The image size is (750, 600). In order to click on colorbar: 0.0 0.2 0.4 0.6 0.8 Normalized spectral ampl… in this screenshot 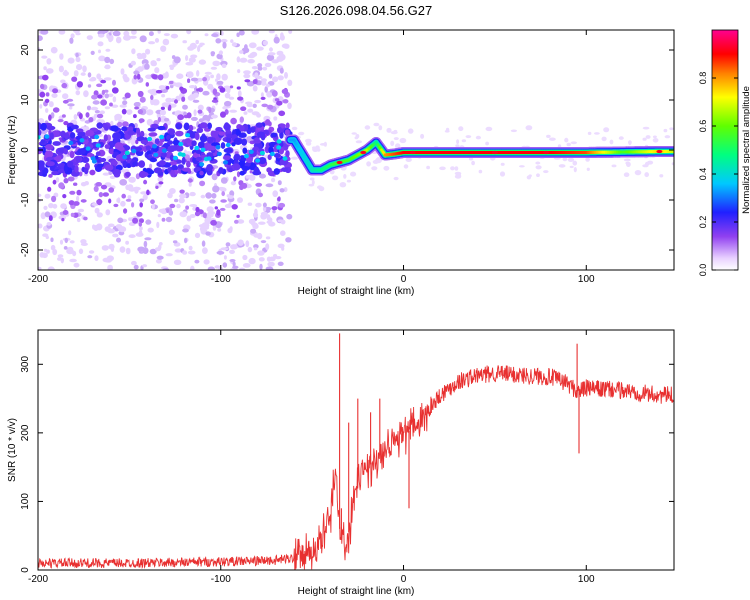, I will do `click(724, 152)`.